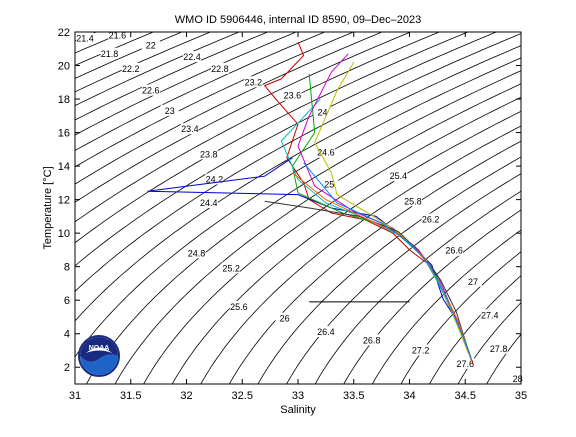 The image size is (576, 437). Describe the element at coordinates (298, 396) in the screenshot. I see `x-tick-label: 33` at that location.